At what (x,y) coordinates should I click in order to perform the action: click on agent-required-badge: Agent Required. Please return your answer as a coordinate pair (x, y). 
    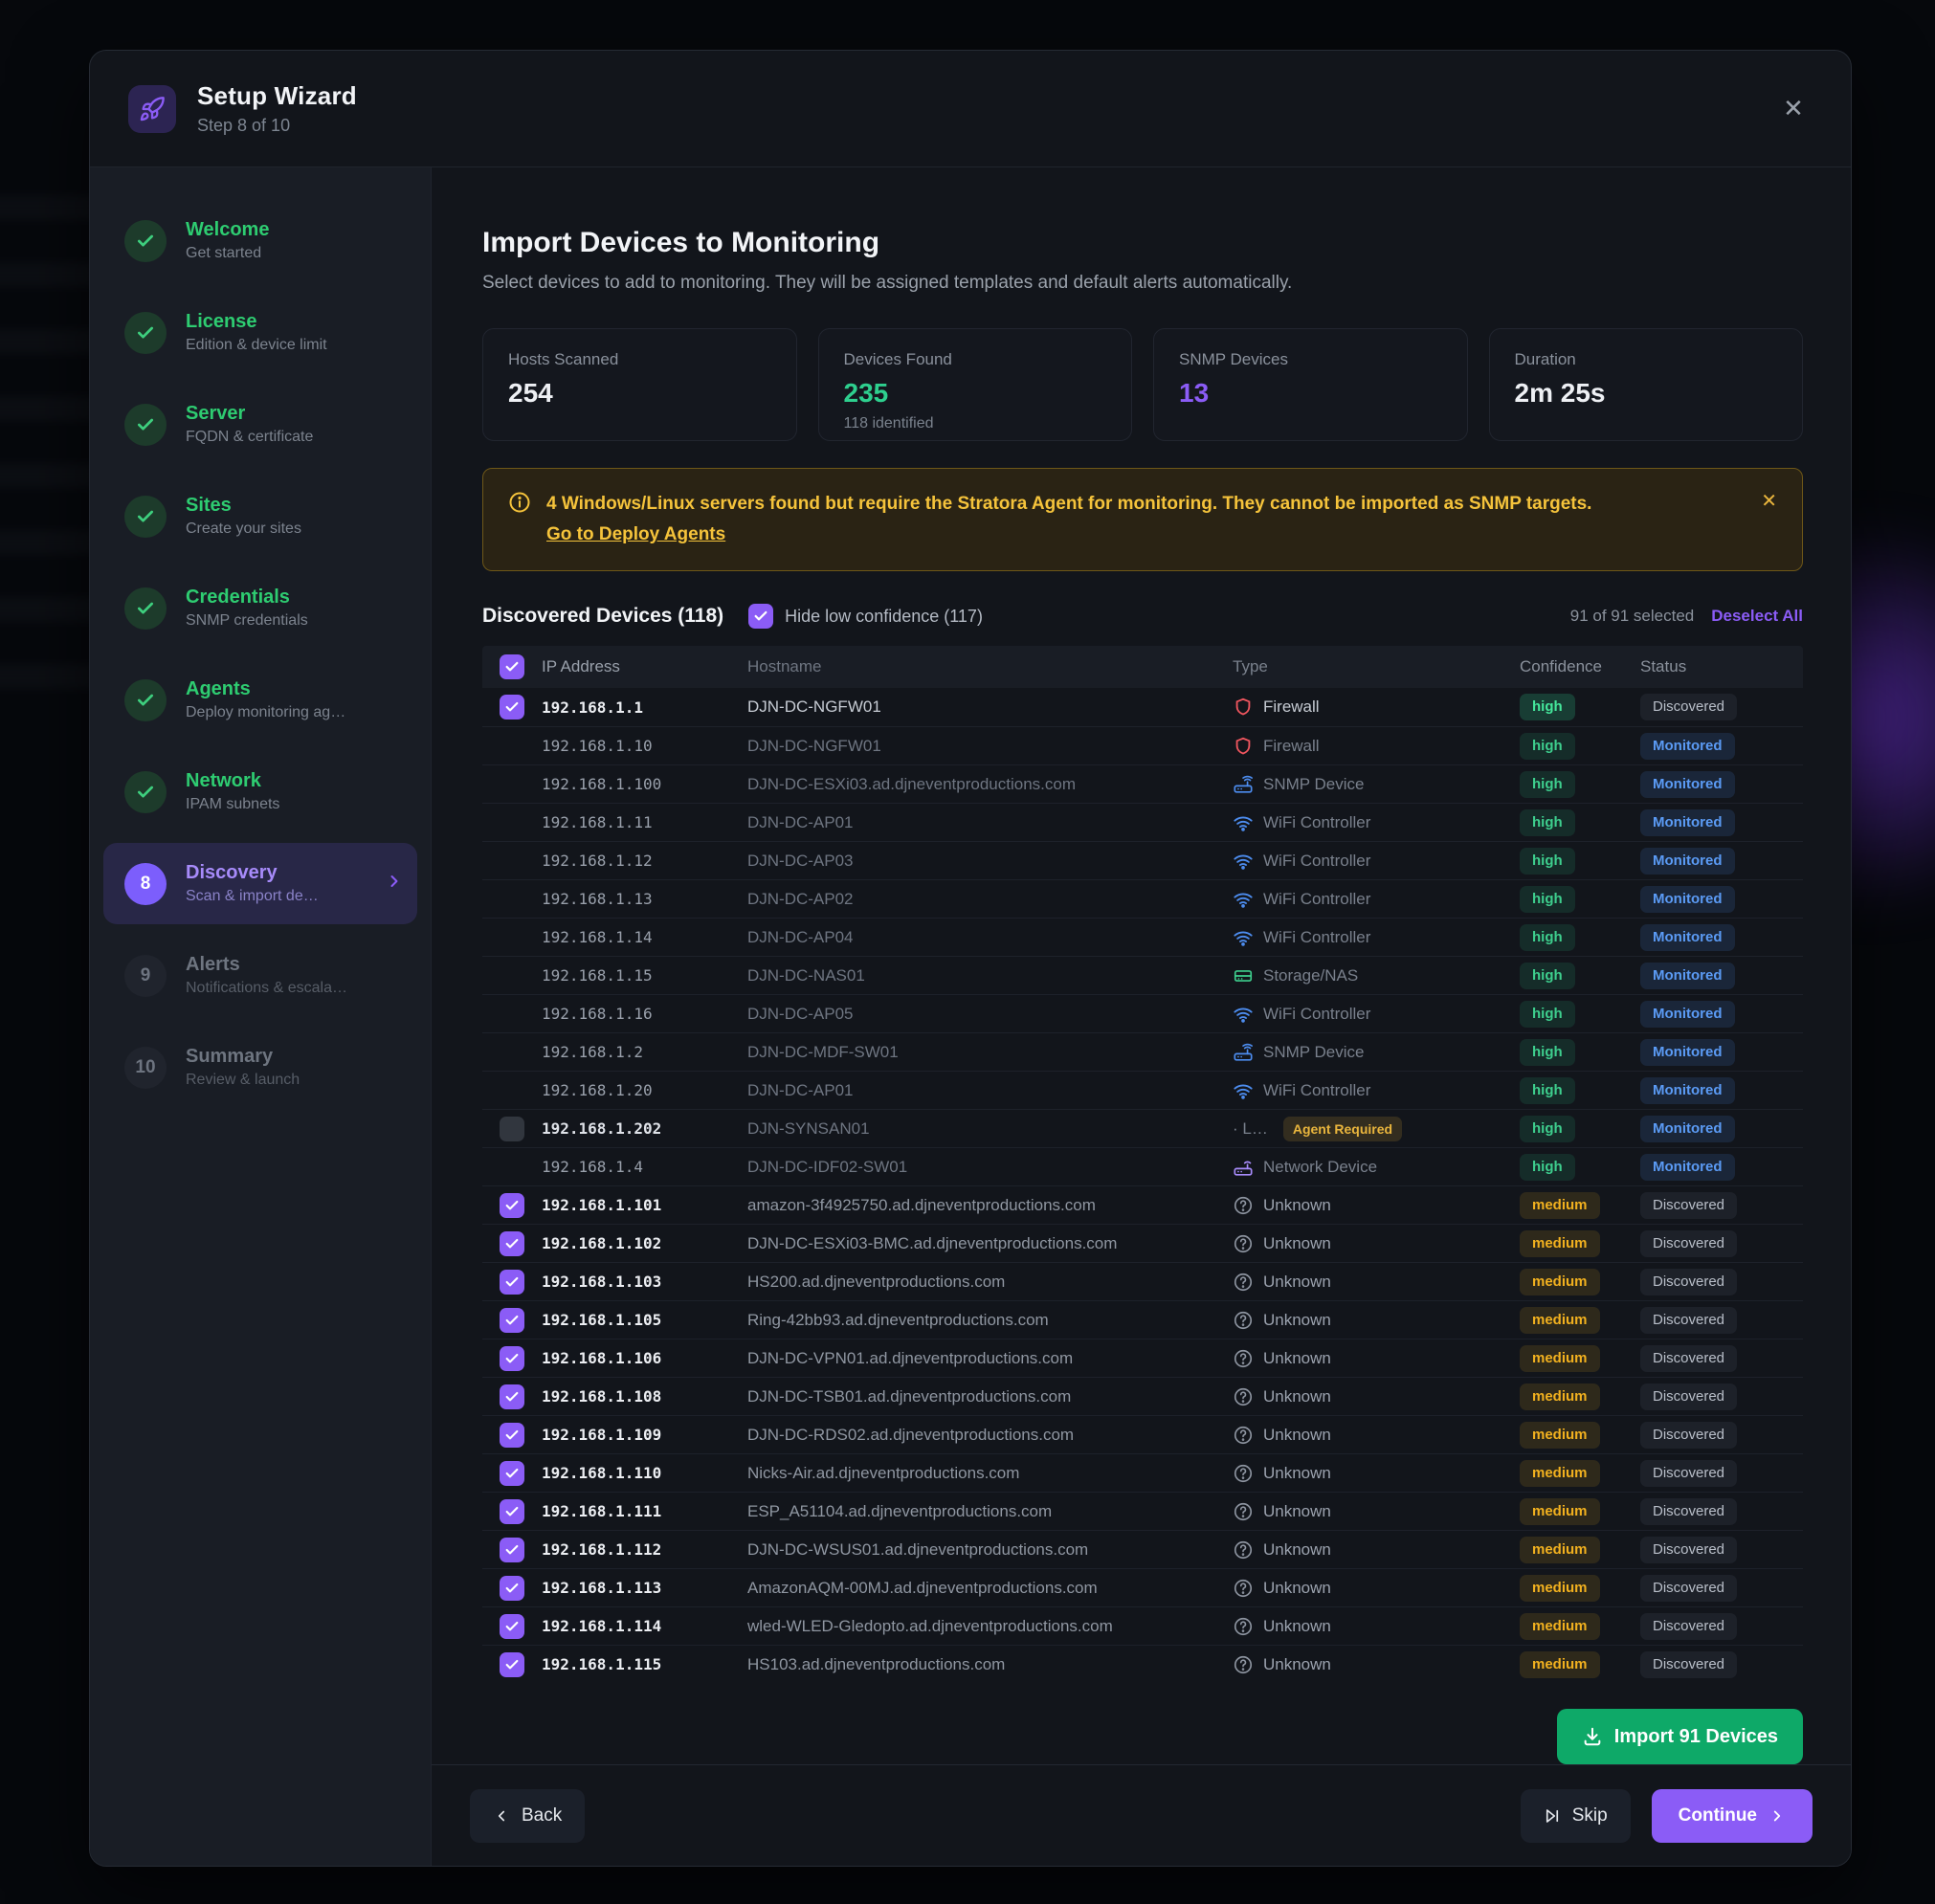
    Looking at the image, I should click on (1342, 1128).